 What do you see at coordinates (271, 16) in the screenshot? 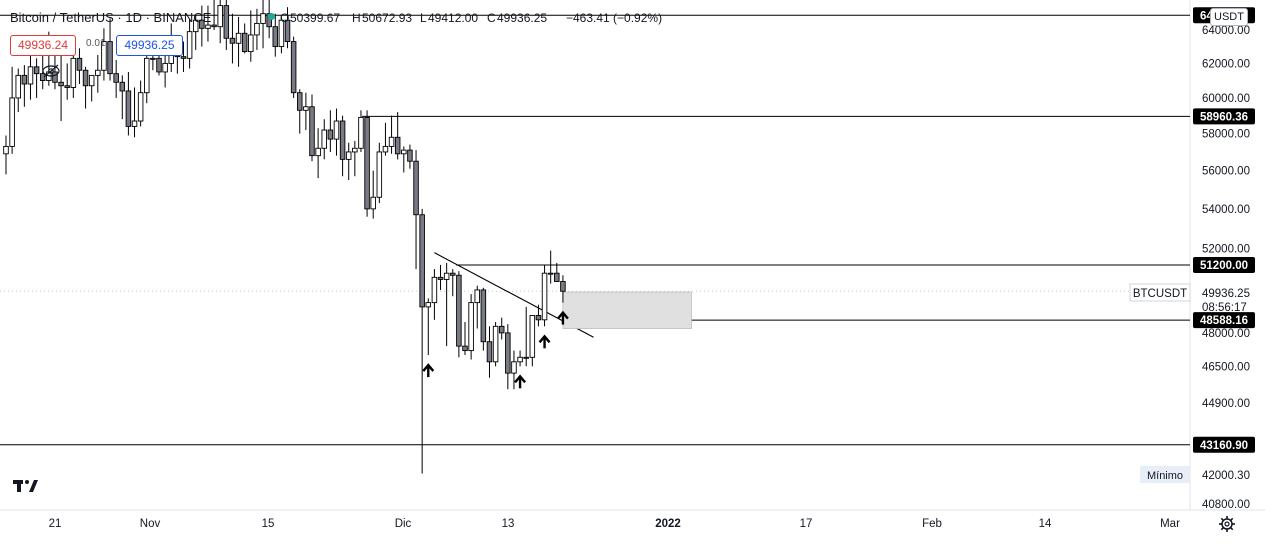
I see `market-status-dot` at bounding box center [271, 16].